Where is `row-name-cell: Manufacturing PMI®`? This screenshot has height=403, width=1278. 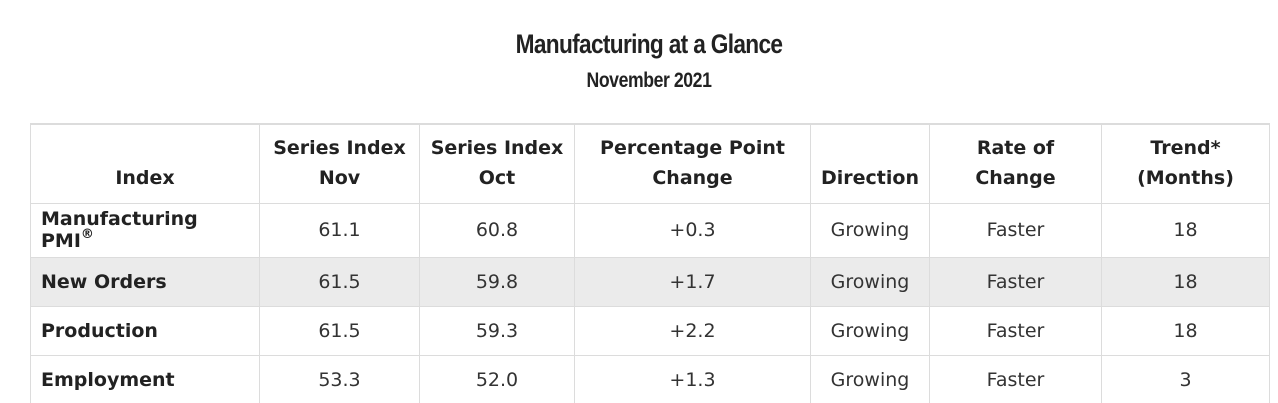 row-name-cell: Manufacturing PMI® is located at coordinates (145, 230).